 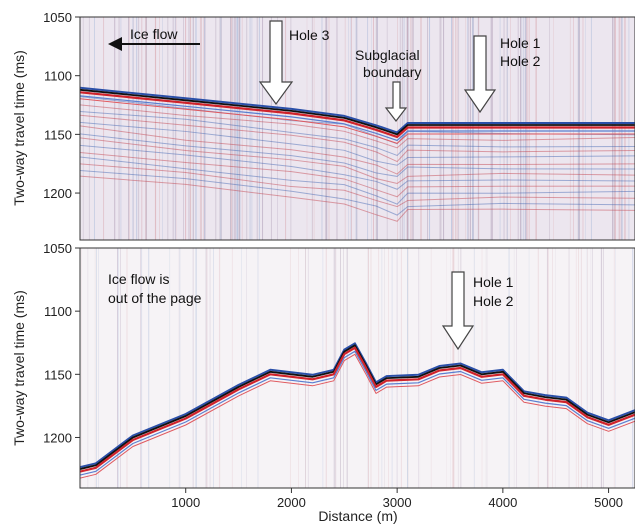 I want to click on top-panel-reflector, so click(x=357, y=115).